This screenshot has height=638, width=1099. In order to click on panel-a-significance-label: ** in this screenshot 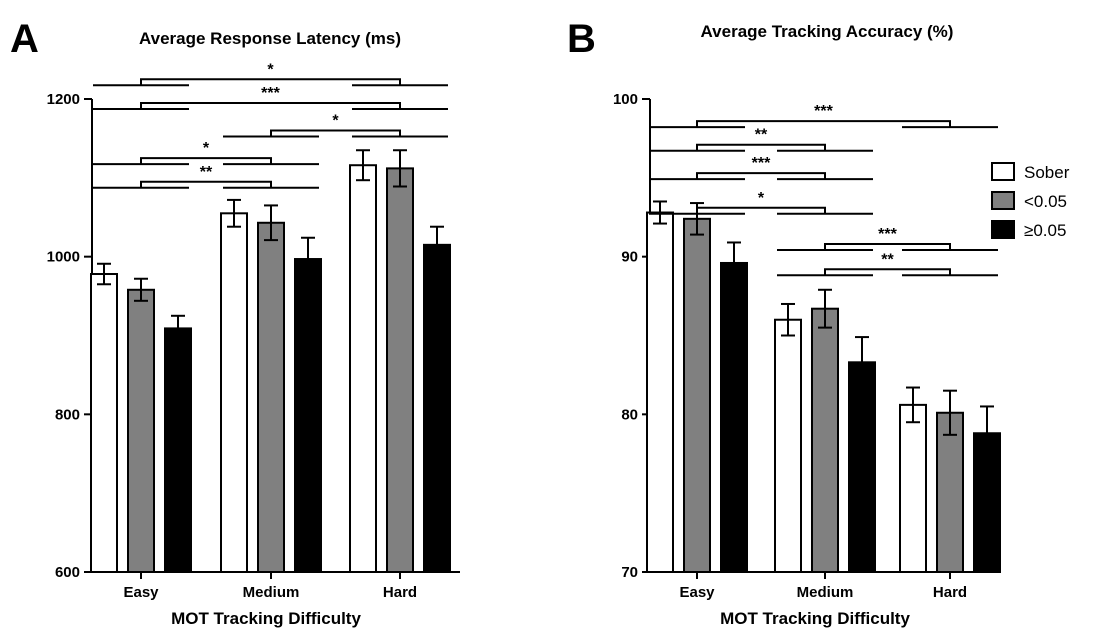, I will do `click(206, 172)`.